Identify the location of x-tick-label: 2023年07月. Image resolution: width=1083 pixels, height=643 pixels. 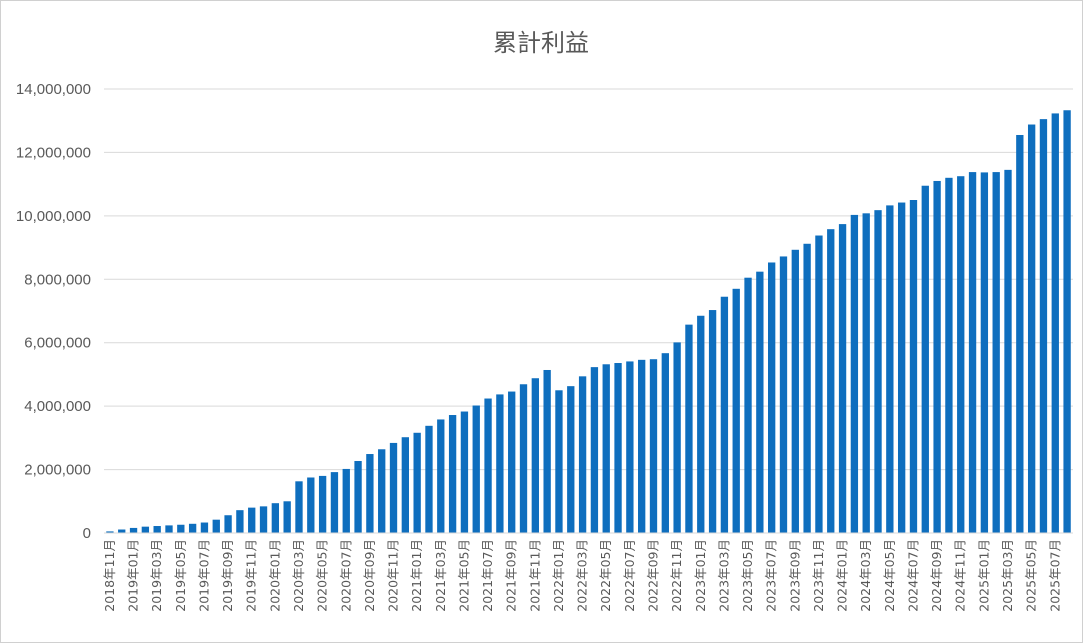
(771, 575).